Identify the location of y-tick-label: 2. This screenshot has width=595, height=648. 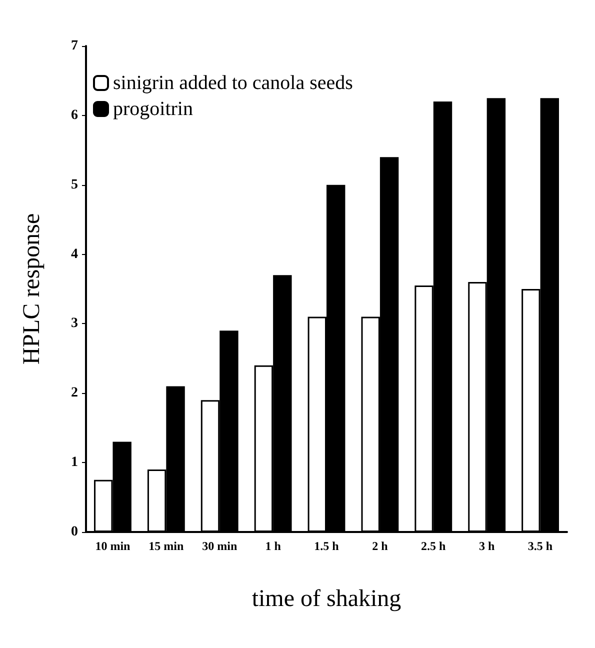
(74, 393).